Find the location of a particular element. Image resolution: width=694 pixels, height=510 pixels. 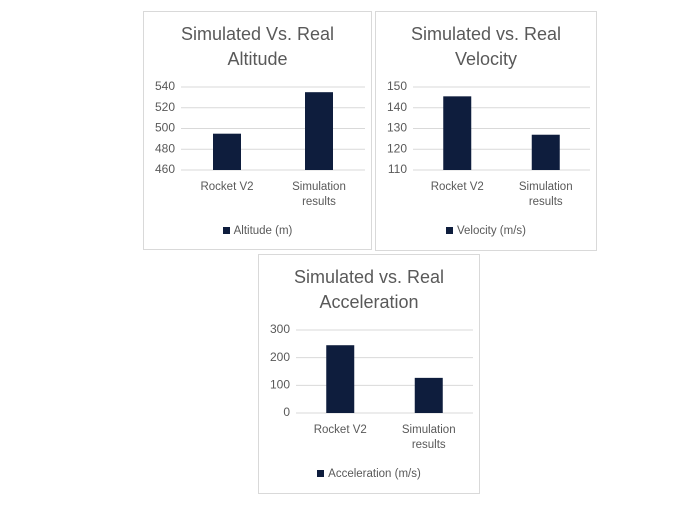

chart: 0 100 200 300 is located at coordinates (371, 370).